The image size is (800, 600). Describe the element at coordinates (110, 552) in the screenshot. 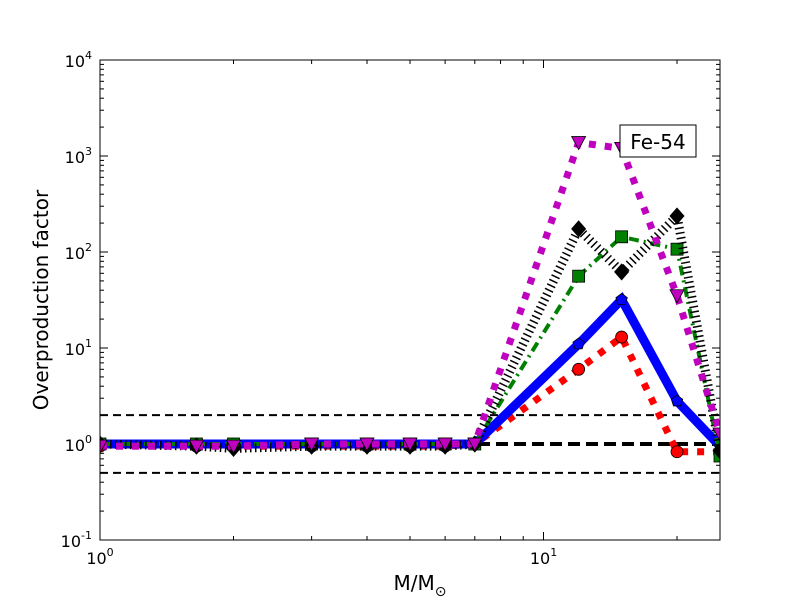

I see `x-tick-exp: 0` at that location.